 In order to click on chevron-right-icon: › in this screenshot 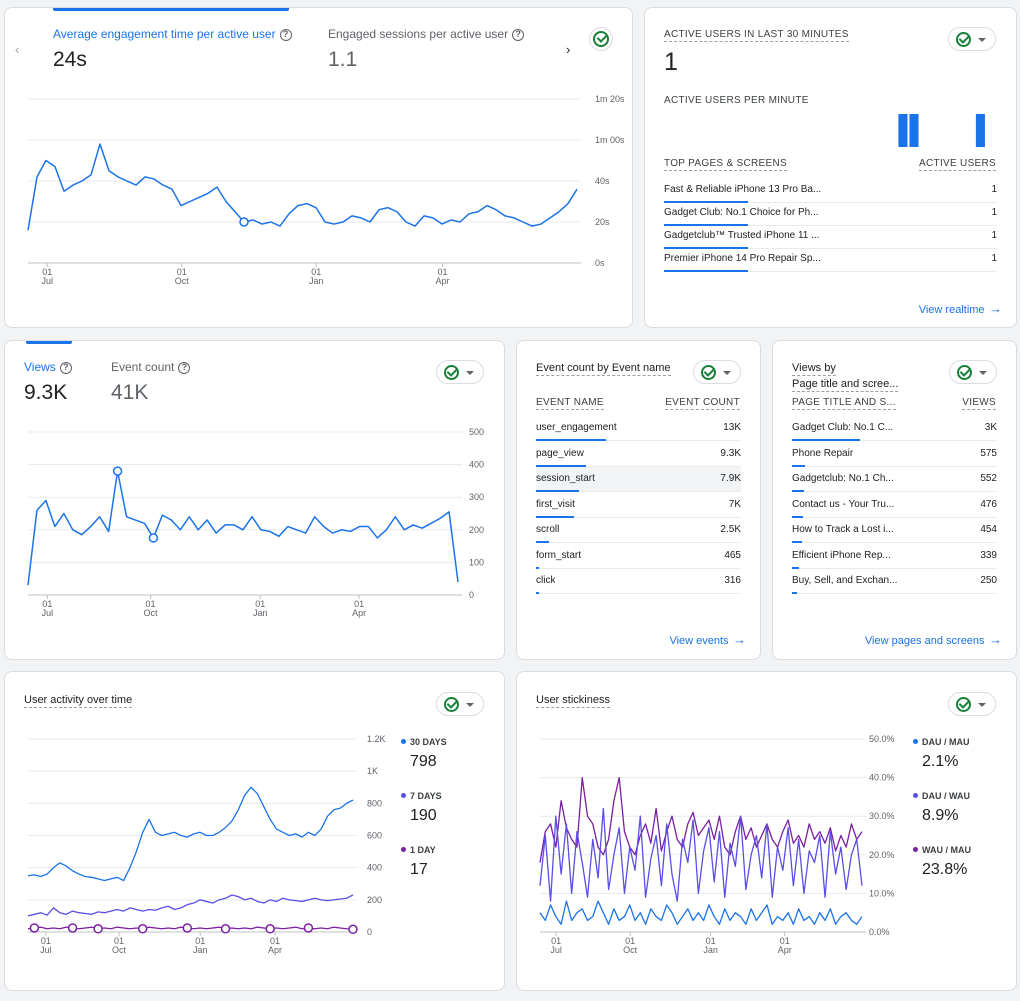, I will do `click(568, 49)`.